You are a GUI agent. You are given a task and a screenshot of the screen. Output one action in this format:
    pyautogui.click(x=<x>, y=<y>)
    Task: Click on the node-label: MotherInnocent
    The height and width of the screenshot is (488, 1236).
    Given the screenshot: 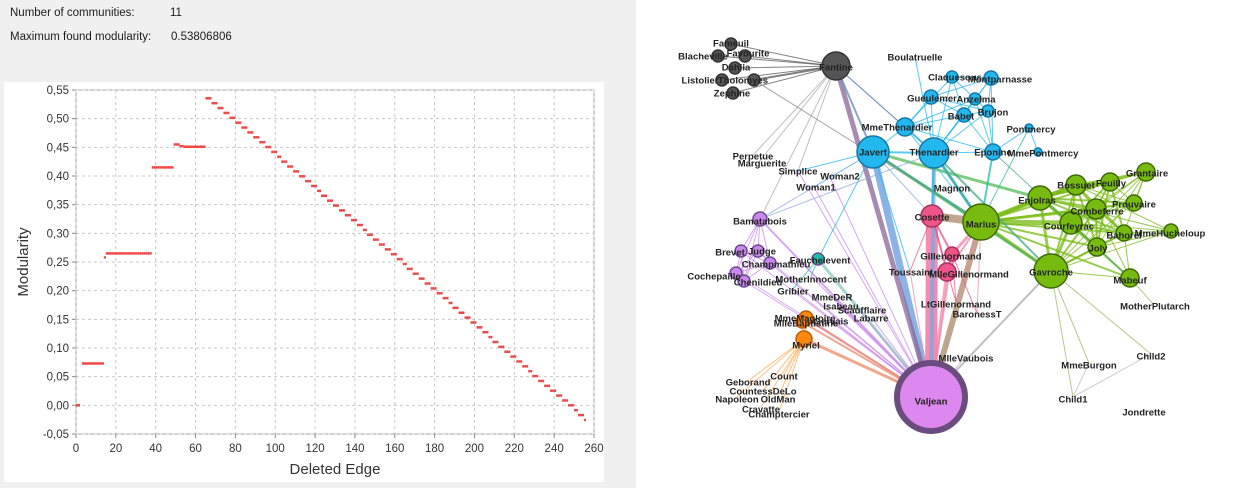 What is the action you would take?
    pyautogui.click(x=811, y=280)
    